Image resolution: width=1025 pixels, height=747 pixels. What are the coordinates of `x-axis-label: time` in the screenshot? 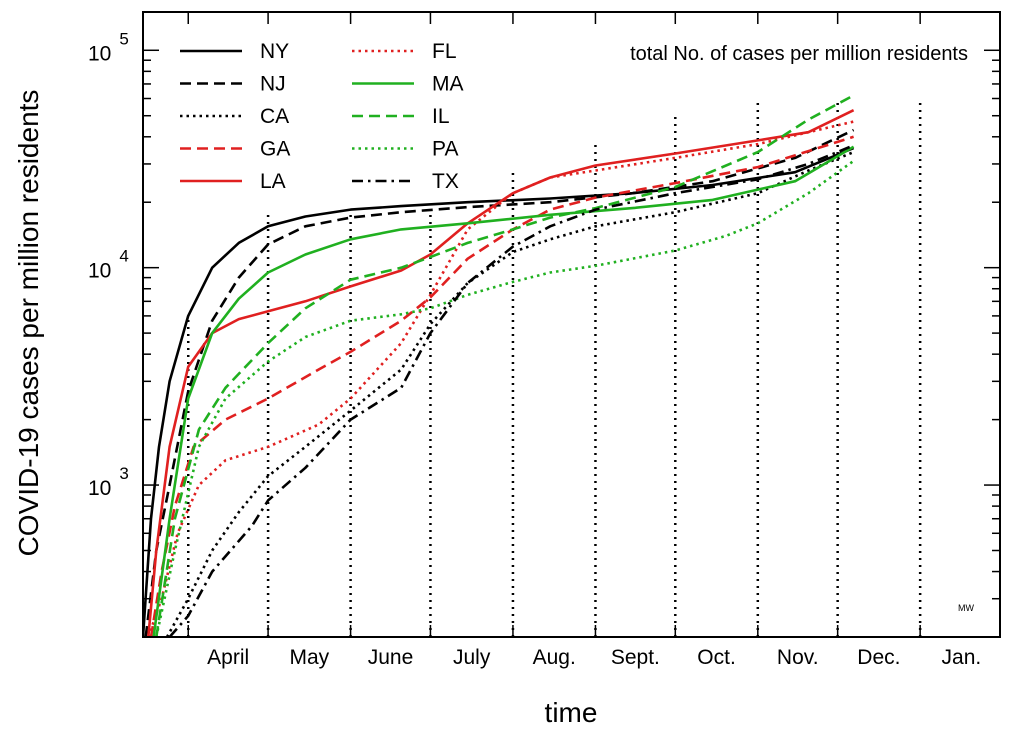 It's located at (571, 712).